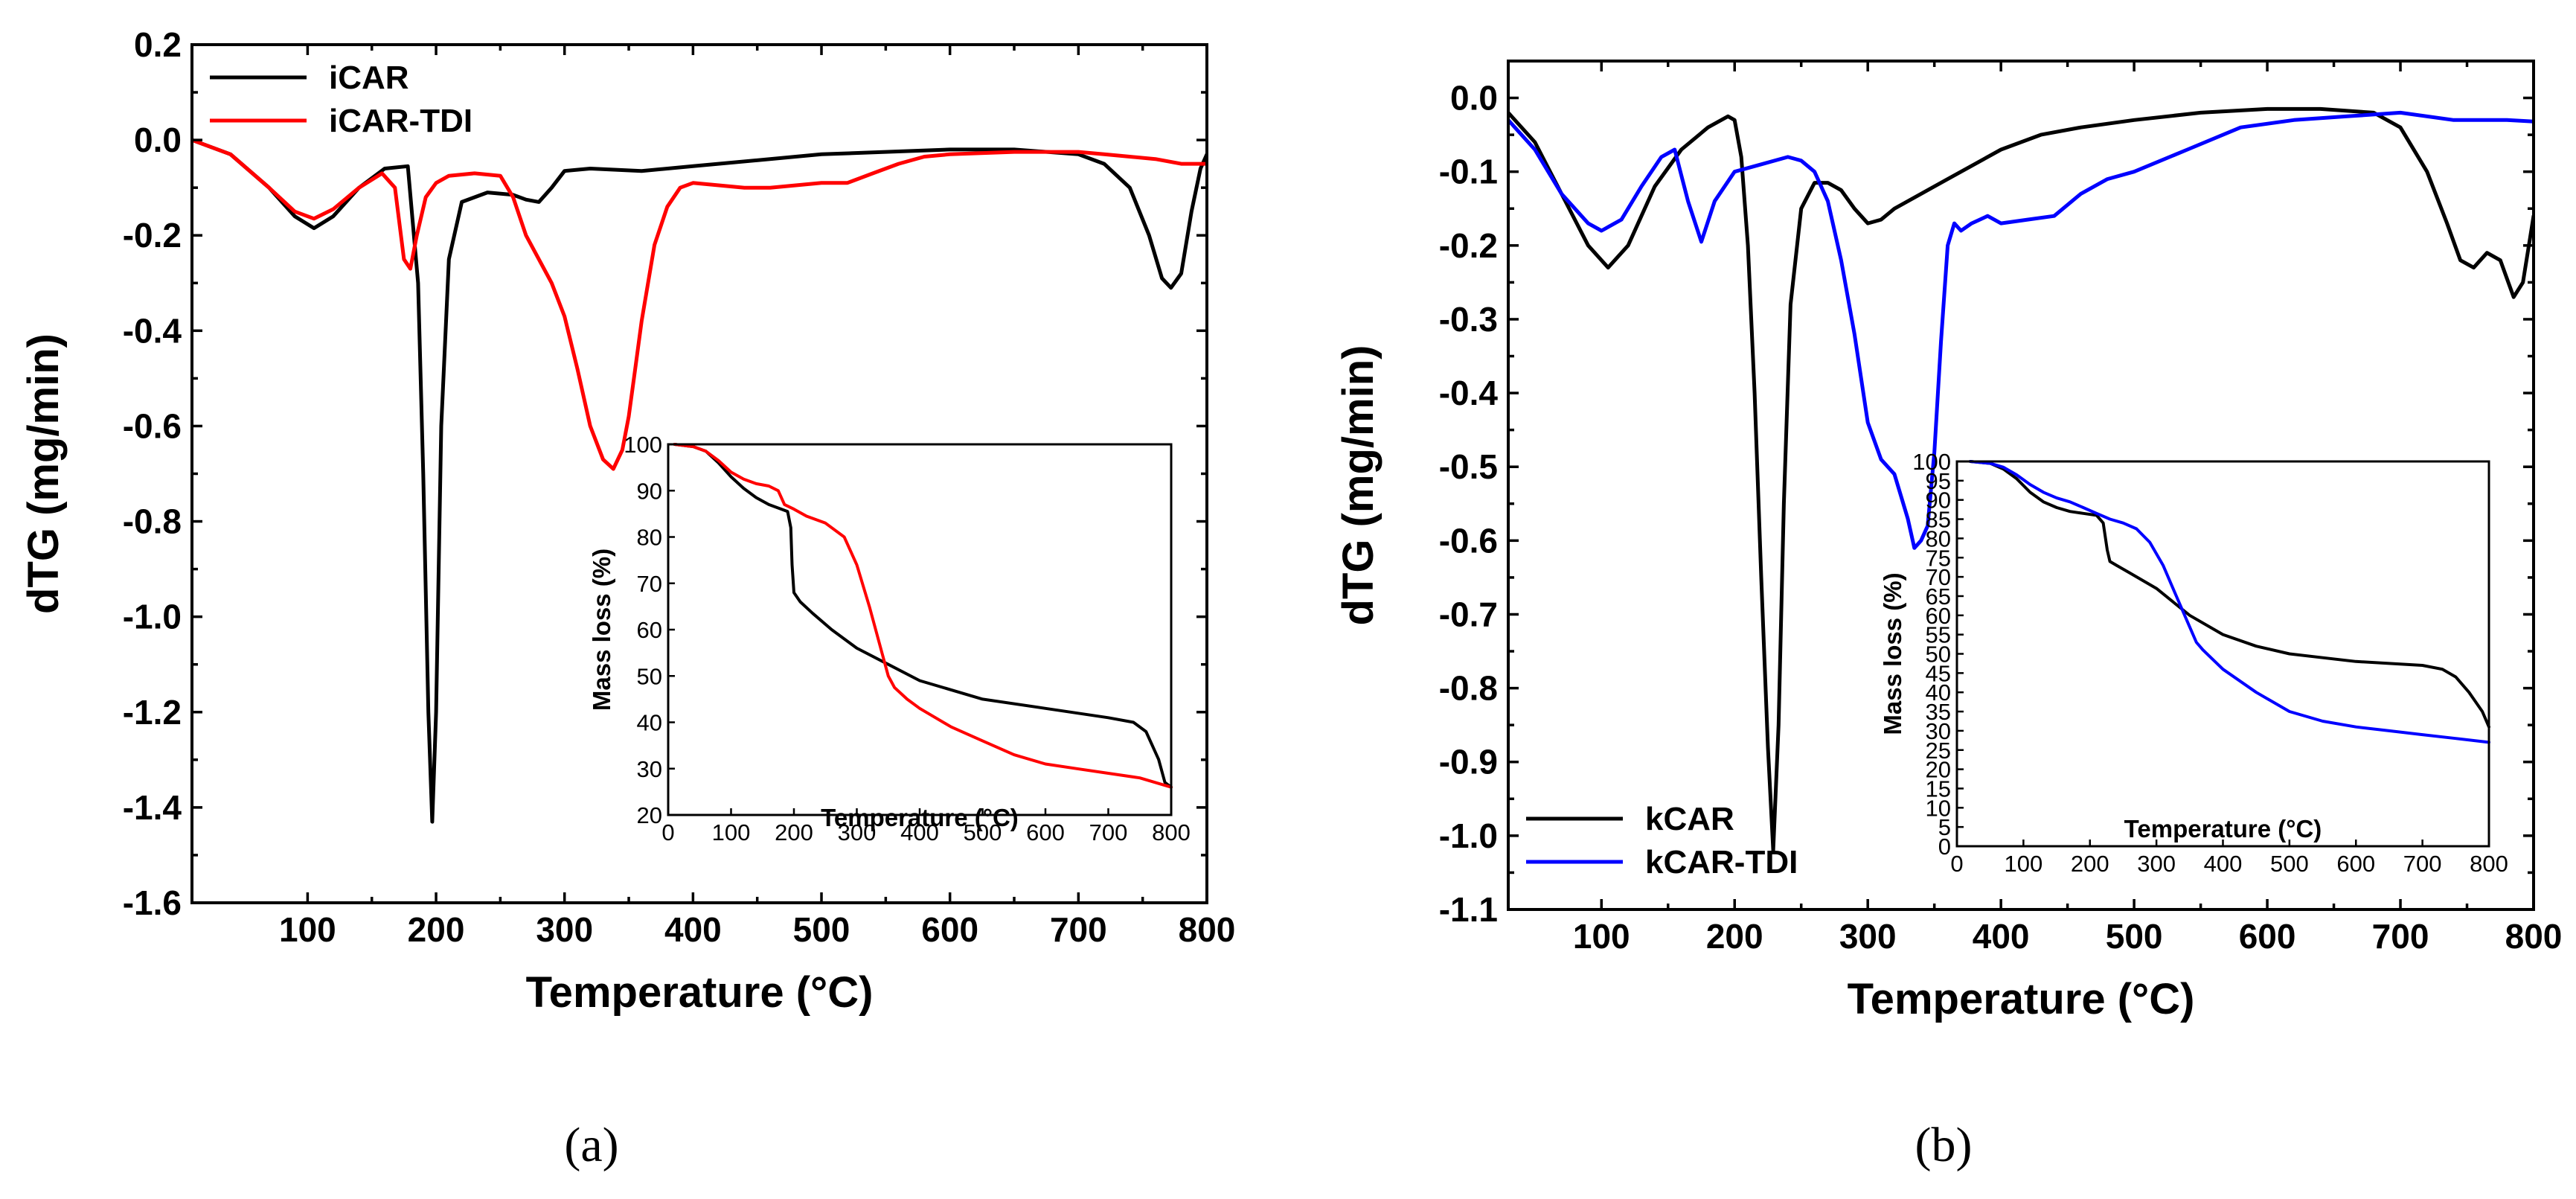 The image size is (2576, 1199). Describe the element at coordinates (699, 304) in the screenshot. I see `series-line-icar-tdi` at that location.